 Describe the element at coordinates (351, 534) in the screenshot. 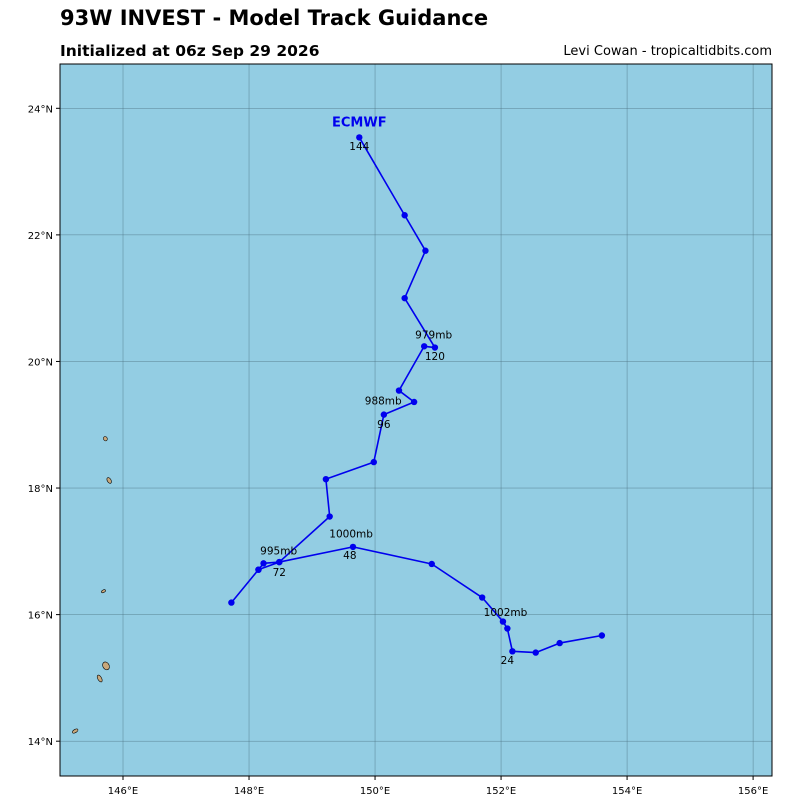

I see `track-annotation: 1000mb` at that location.